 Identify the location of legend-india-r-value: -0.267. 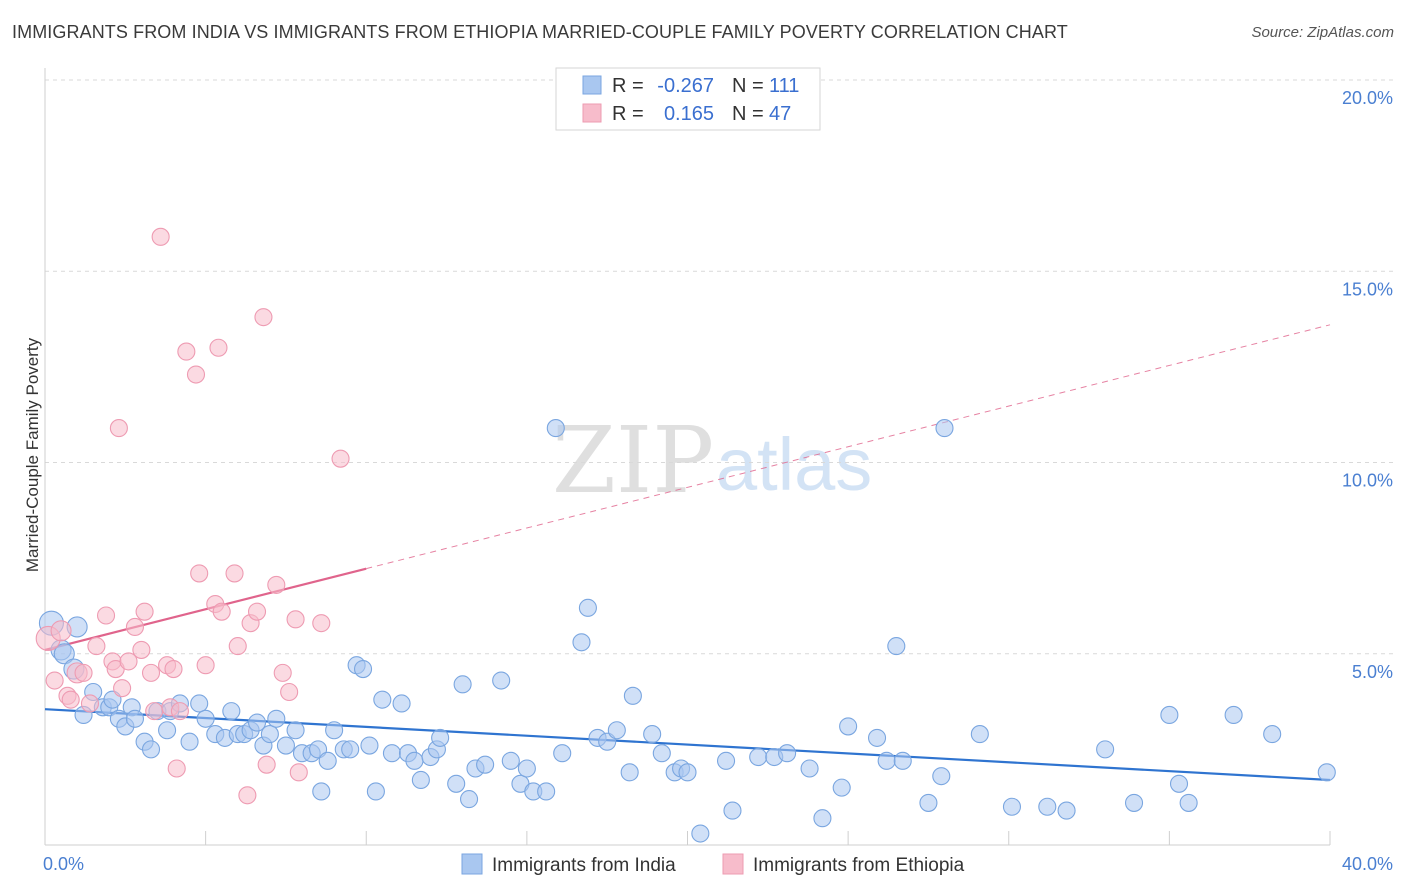
(685, 86).